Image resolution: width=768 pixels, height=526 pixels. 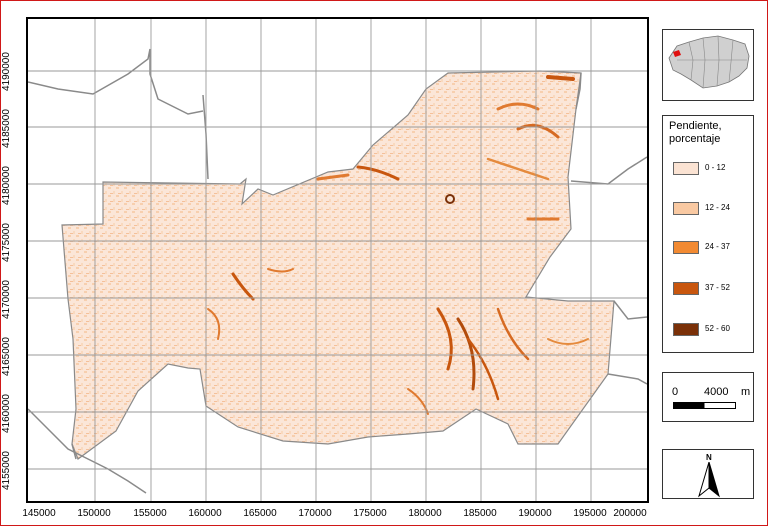 I want to click on study-area-marker, so click(x=677, y=53).